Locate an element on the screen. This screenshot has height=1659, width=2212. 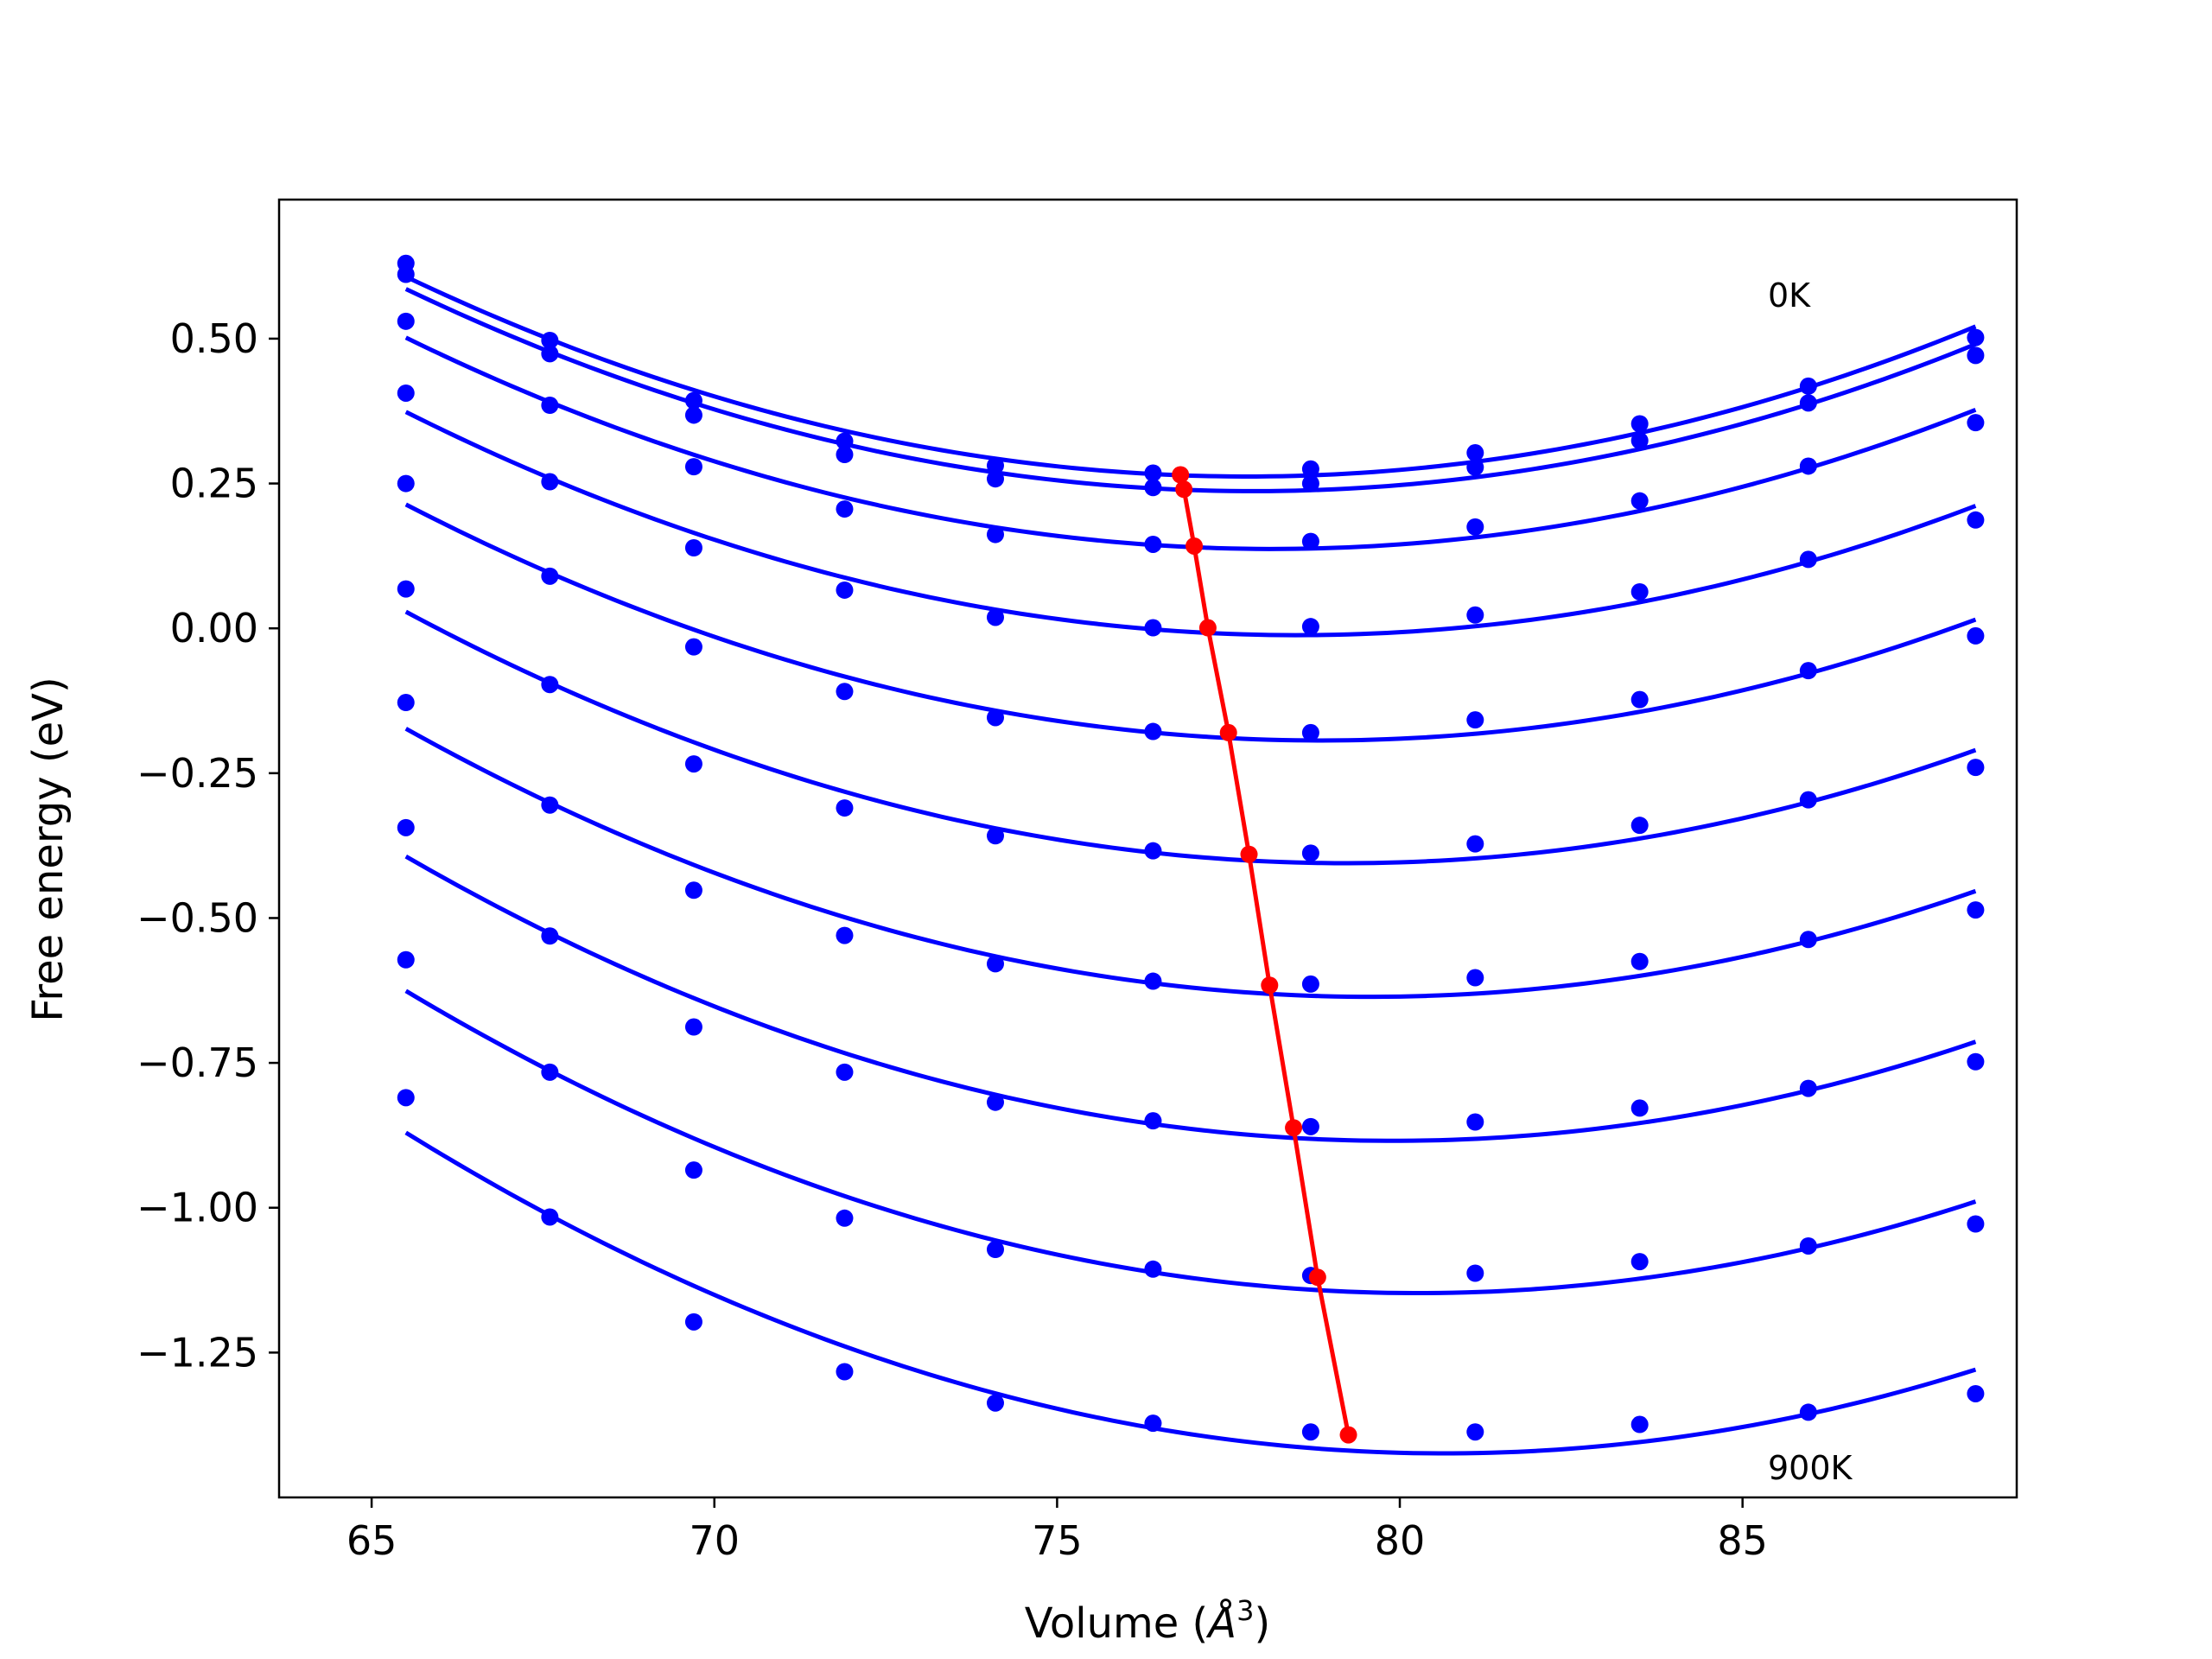
x-tick-label: 65 is located at coordinates (371, 1540).